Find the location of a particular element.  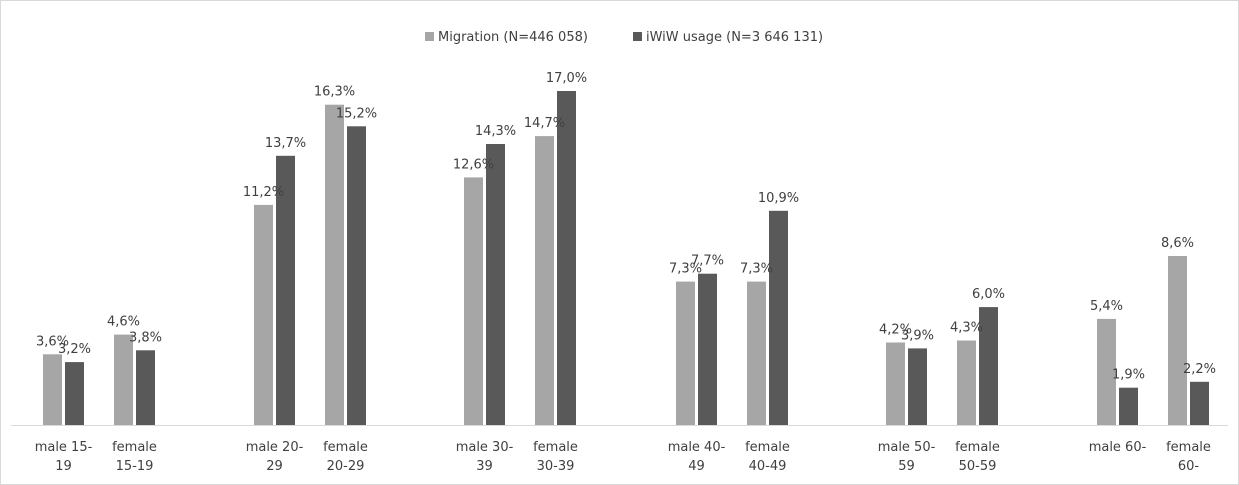

x-tick-label-2-line2: 29 is located at coordinates (274, 466).